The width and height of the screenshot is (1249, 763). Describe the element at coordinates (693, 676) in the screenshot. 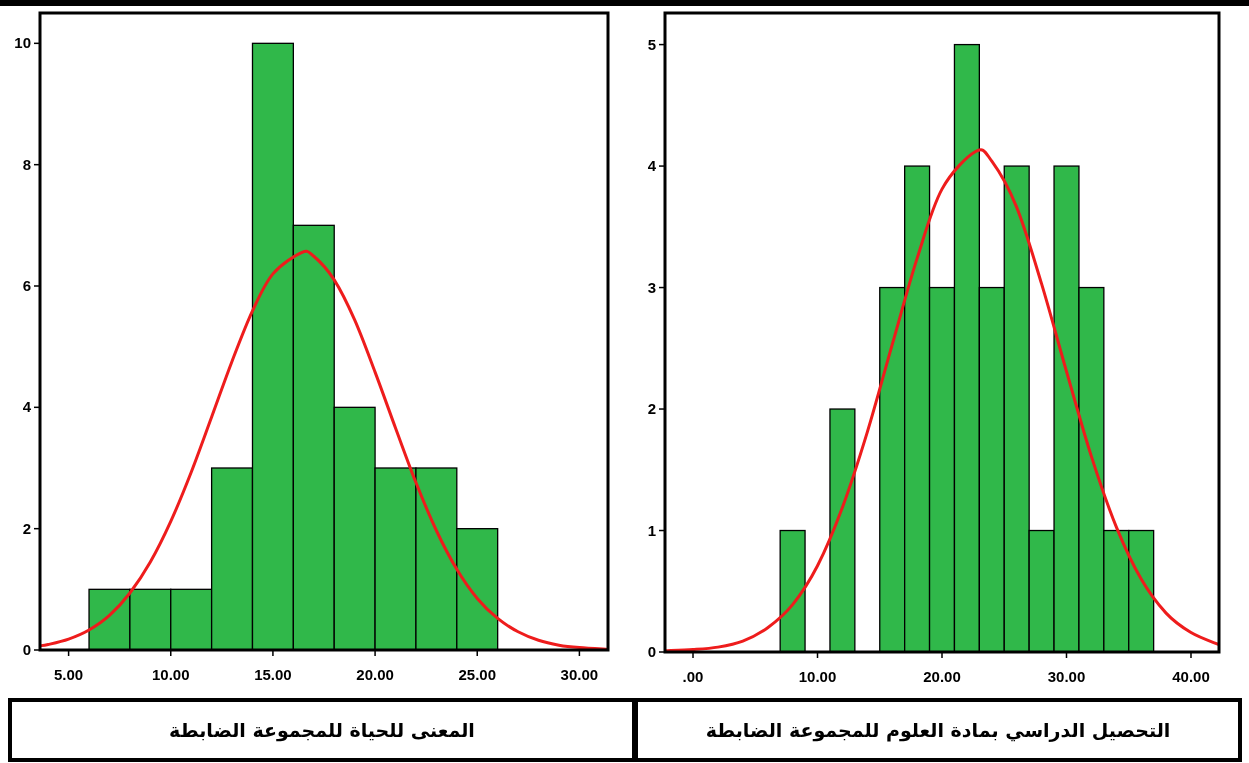

I see `x-tick-label: .00` at that location.